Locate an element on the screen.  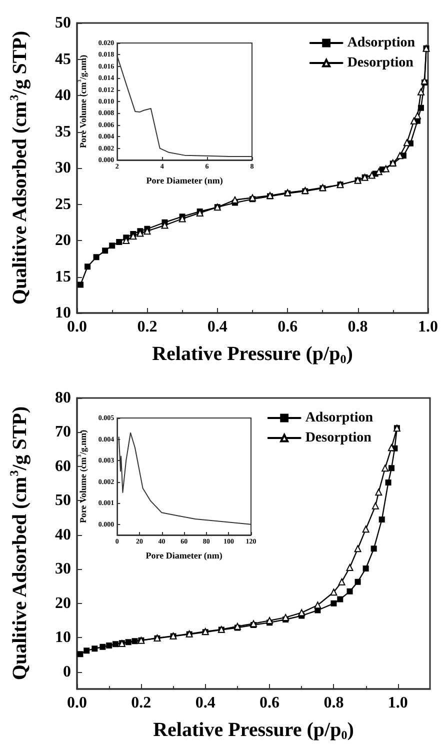
y-tick-label: 15 is located at coordinates (63, 277).